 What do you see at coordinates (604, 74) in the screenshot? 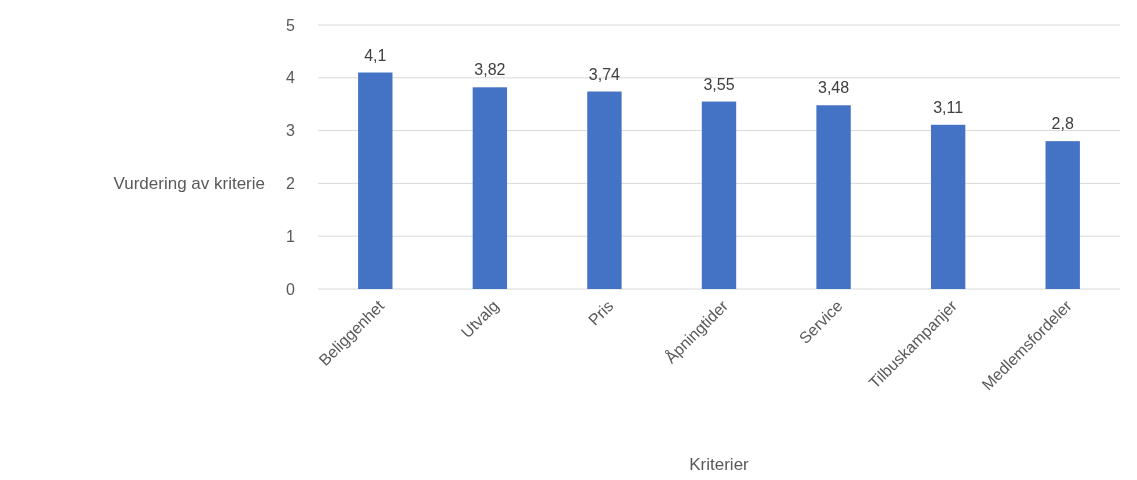
I see `data-label: 3,74` at bounding box center [604, 74].